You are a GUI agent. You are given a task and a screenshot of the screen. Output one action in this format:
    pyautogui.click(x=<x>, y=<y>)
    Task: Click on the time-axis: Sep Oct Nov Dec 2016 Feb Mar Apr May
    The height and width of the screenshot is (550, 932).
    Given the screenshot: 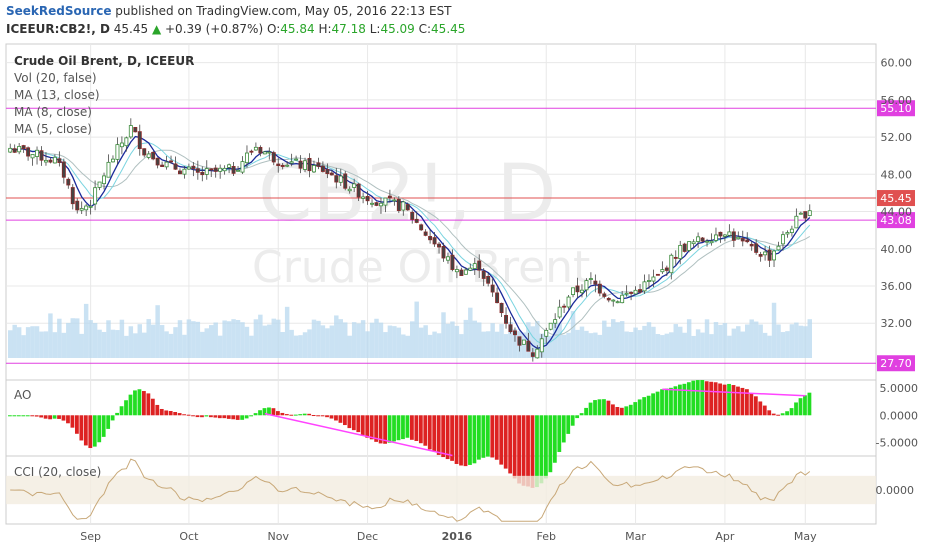 What is the action you would take?
    pyautogui.click(x=448, y=536)
    